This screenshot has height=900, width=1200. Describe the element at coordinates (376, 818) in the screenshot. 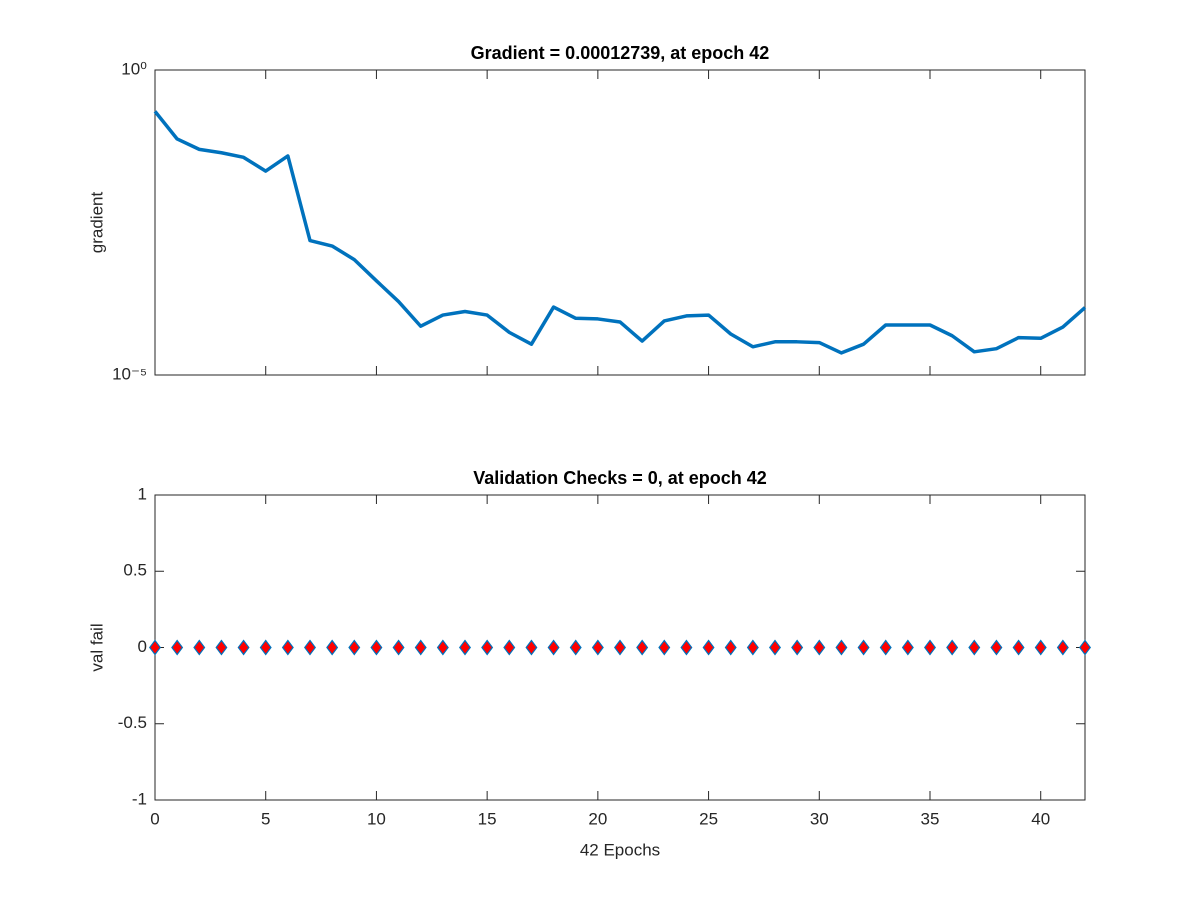

I see `x-tick-label: 10` at that location.